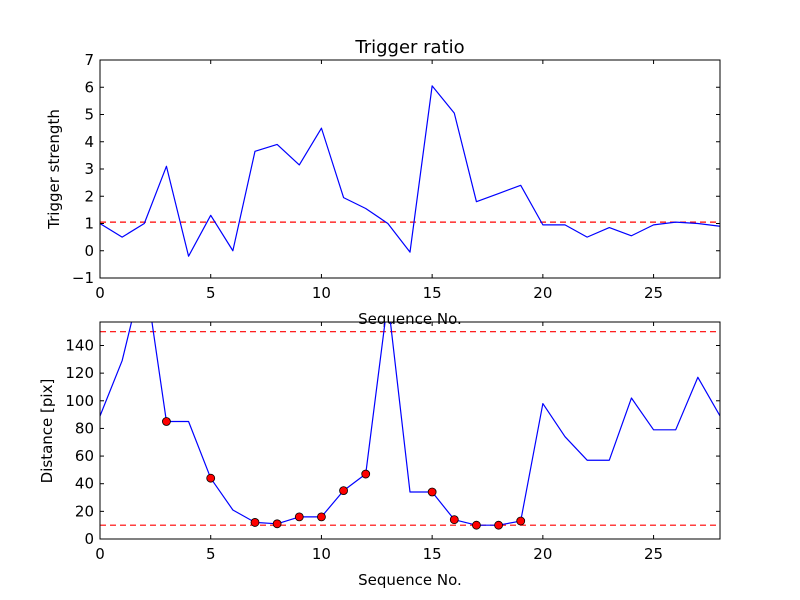 This screenshot has width=800, height=600. I want to click on y-tick-label: 4, so click(89, 142).